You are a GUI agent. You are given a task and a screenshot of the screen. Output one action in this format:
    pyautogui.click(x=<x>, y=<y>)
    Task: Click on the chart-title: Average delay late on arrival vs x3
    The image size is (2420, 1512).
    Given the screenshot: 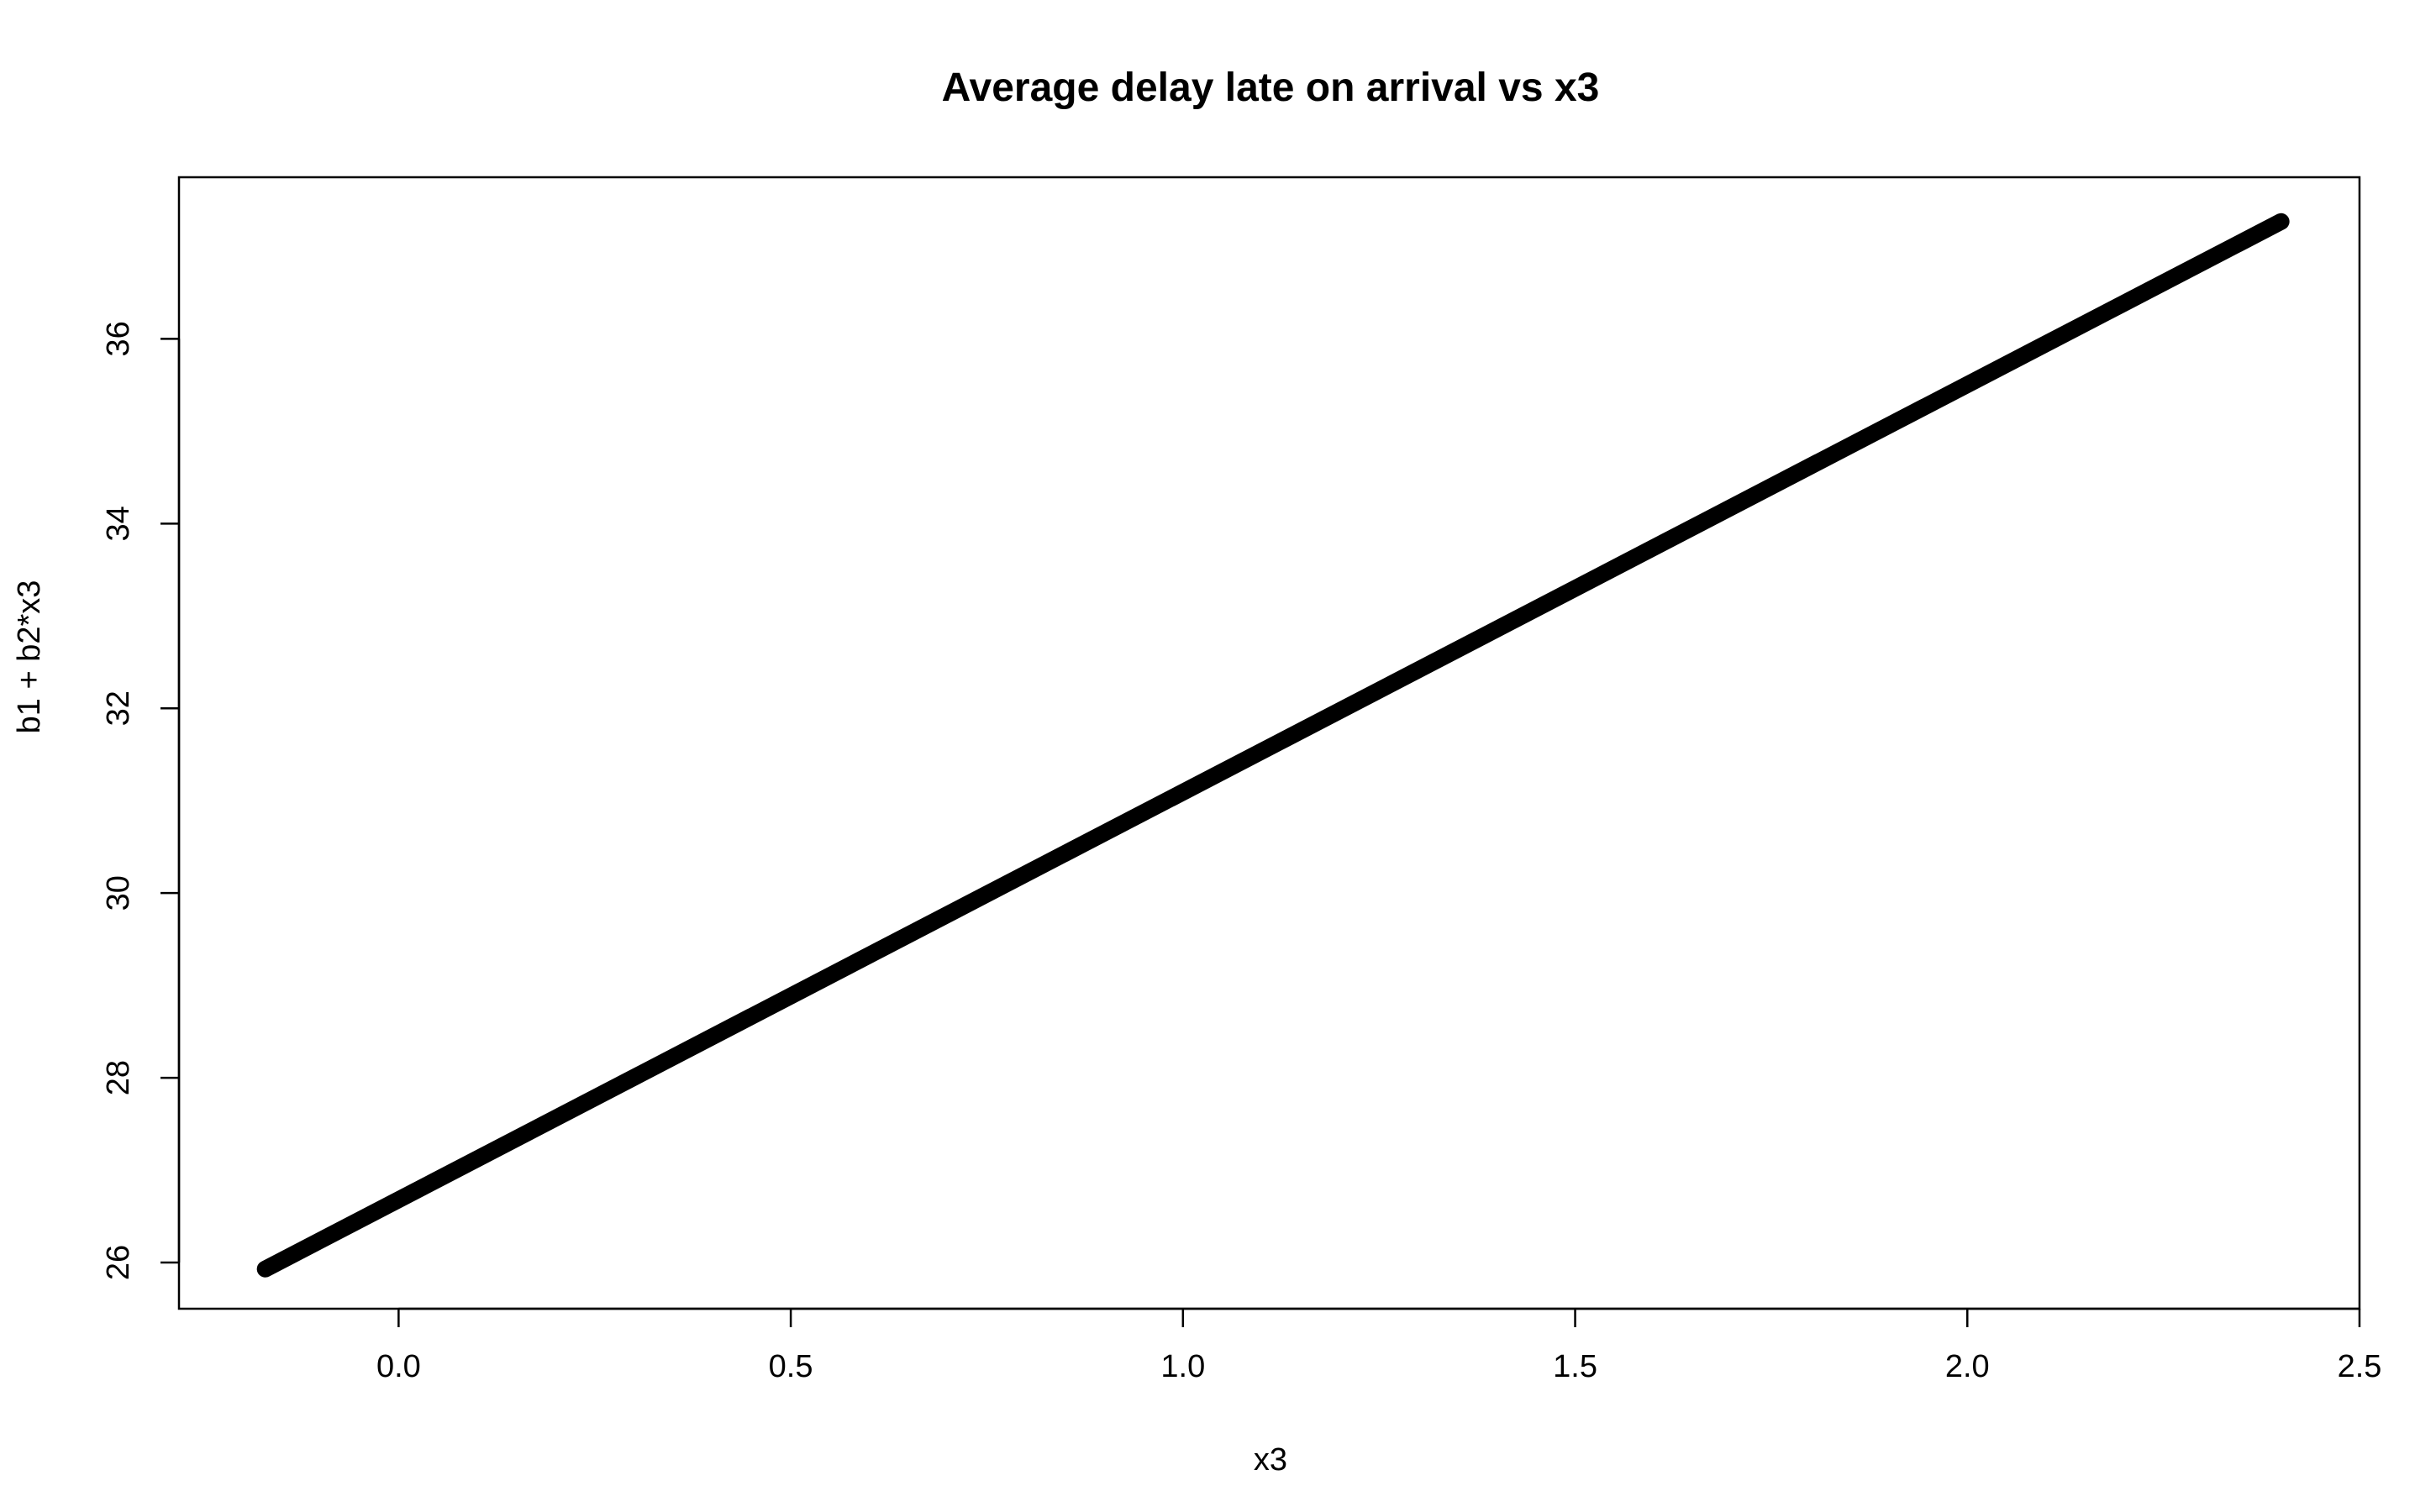 What is the action you would take?
    pyautogui.click(x=1271, y=88)
    